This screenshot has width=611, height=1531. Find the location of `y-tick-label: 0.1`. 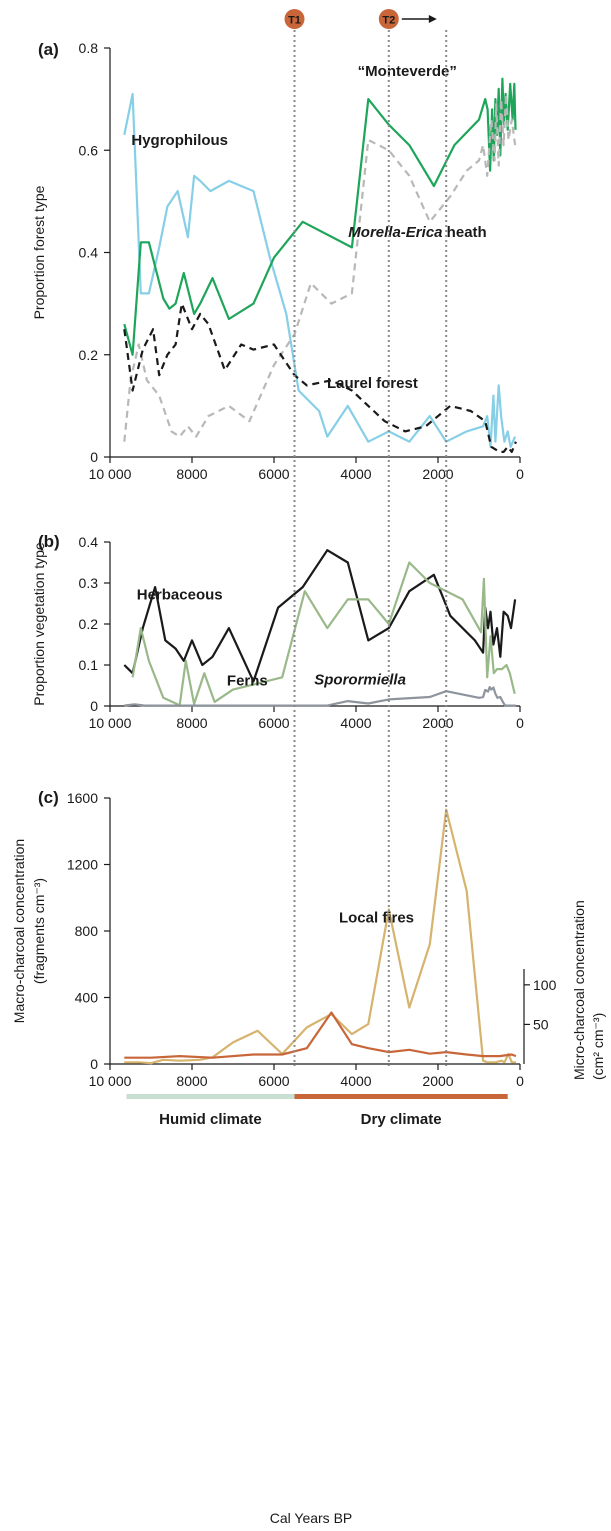

y-tick-label: 0.1 is located at coordinates (89, 665).